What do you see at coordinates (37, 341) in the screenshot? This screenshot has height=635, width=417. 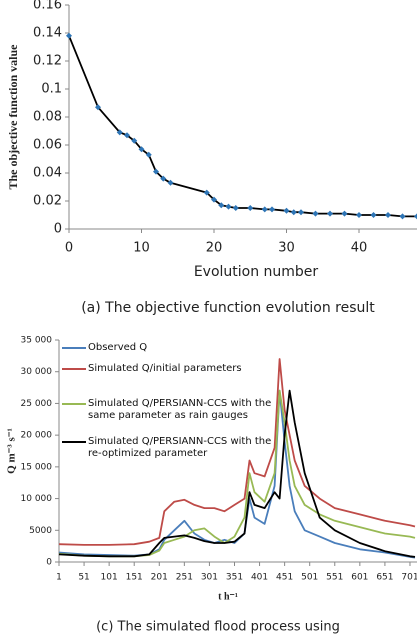 I see `y-tick-label: 35 000` at bounding box center [37, 341].